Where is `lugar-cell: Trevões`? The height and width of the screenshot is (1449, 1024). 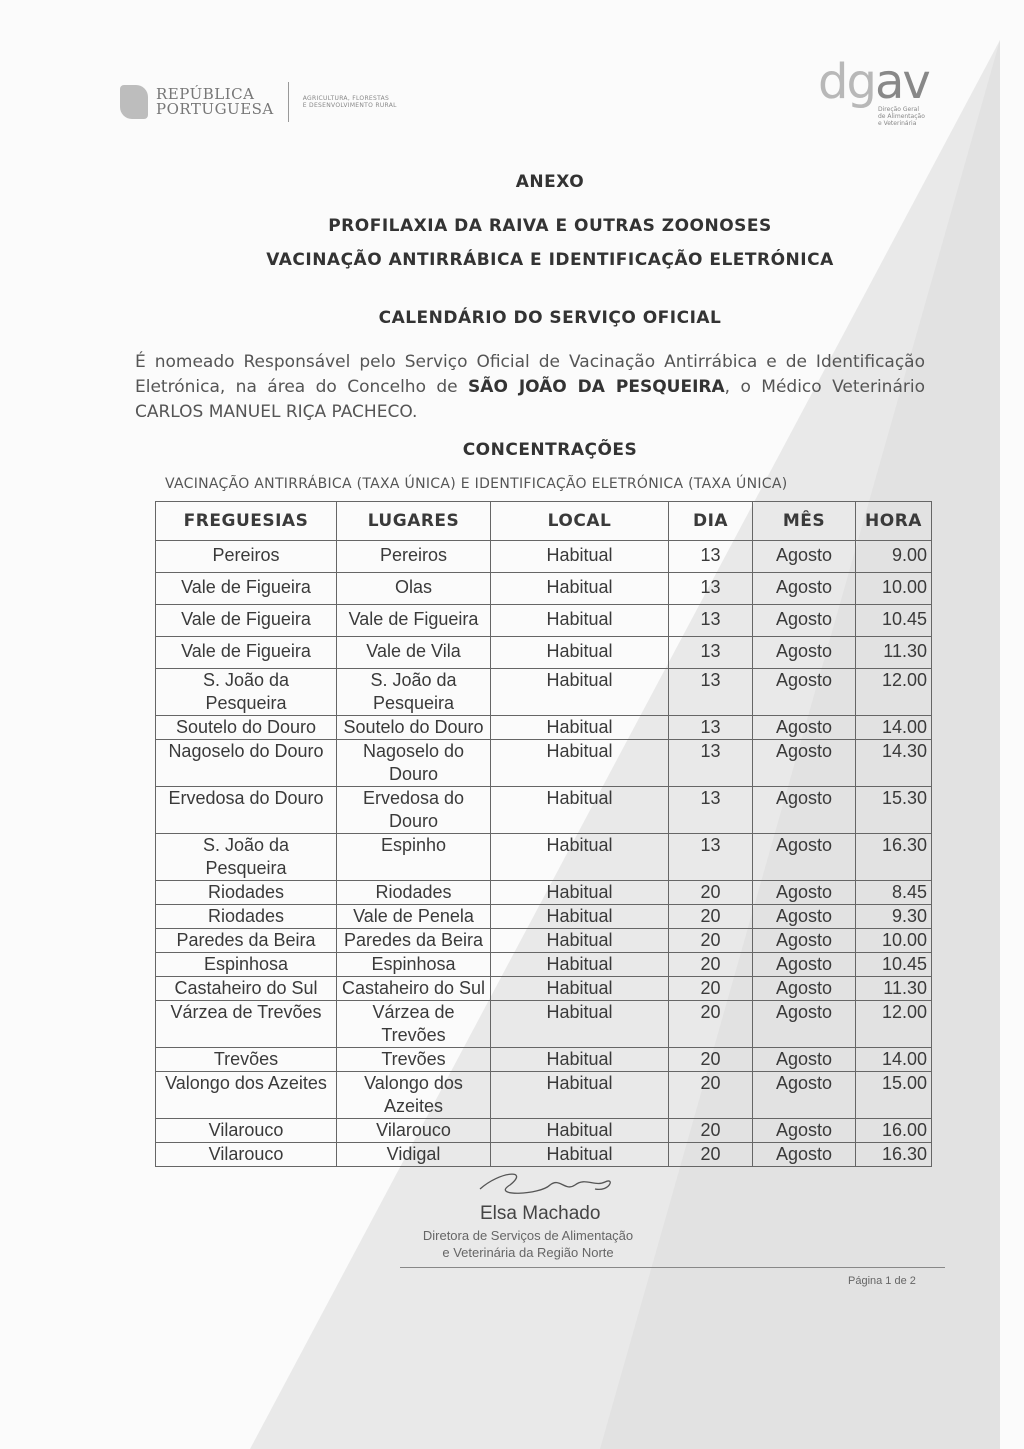
lugar-cell: Trevões is located at coordinates (413, 1059).